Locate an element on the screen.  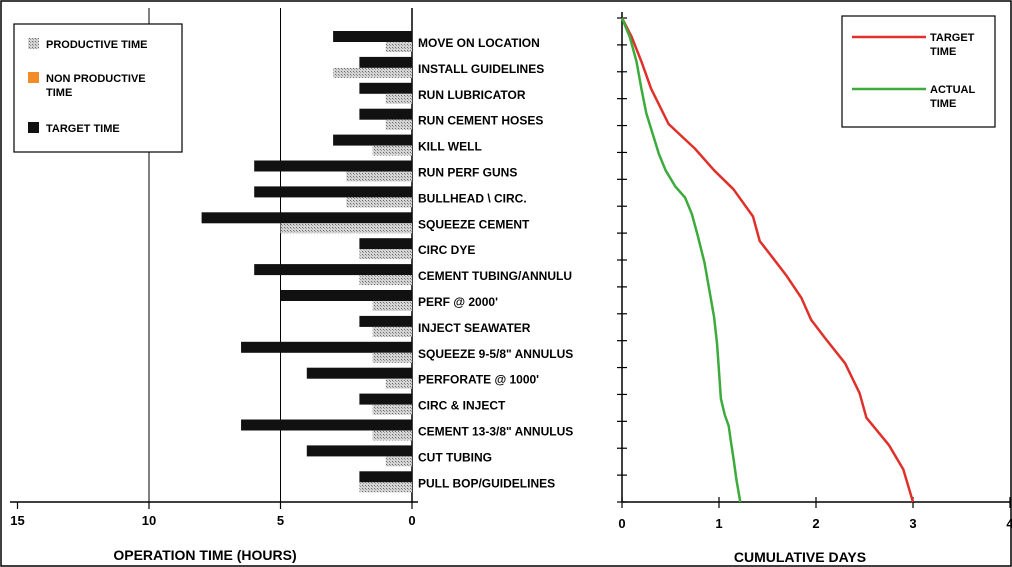
legend-label-target-line2: TIME is located at coordinates (943, 52).